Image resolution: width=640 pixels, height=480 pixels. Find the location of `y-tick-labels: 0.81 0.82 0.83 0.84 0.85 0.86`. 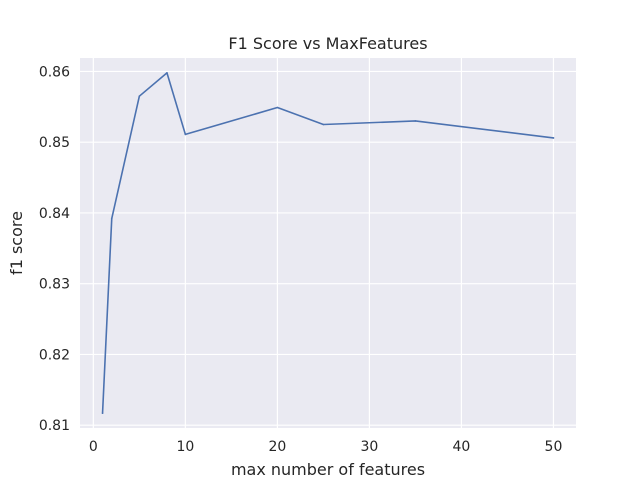

y-tick-labels: 0.81 0.82 0.83 0.84 0.85 0.86 is located at coordinates (54, 249).